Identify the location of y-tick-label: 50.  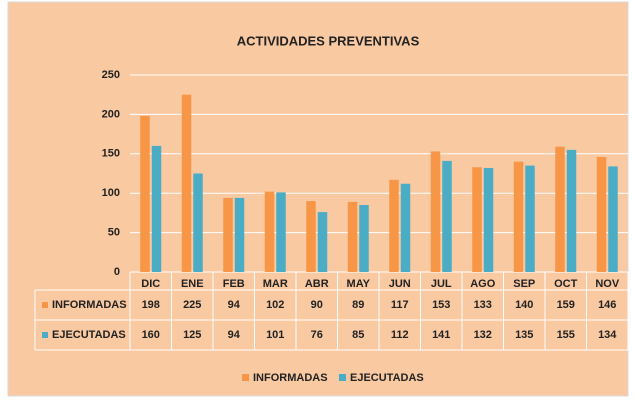
(114, 233).